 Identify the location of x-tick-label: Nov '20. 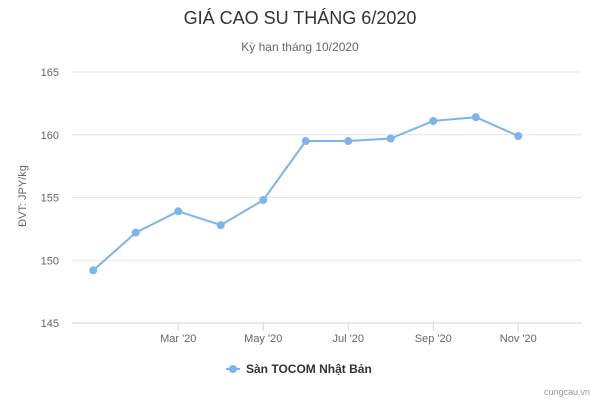
(518, 339).